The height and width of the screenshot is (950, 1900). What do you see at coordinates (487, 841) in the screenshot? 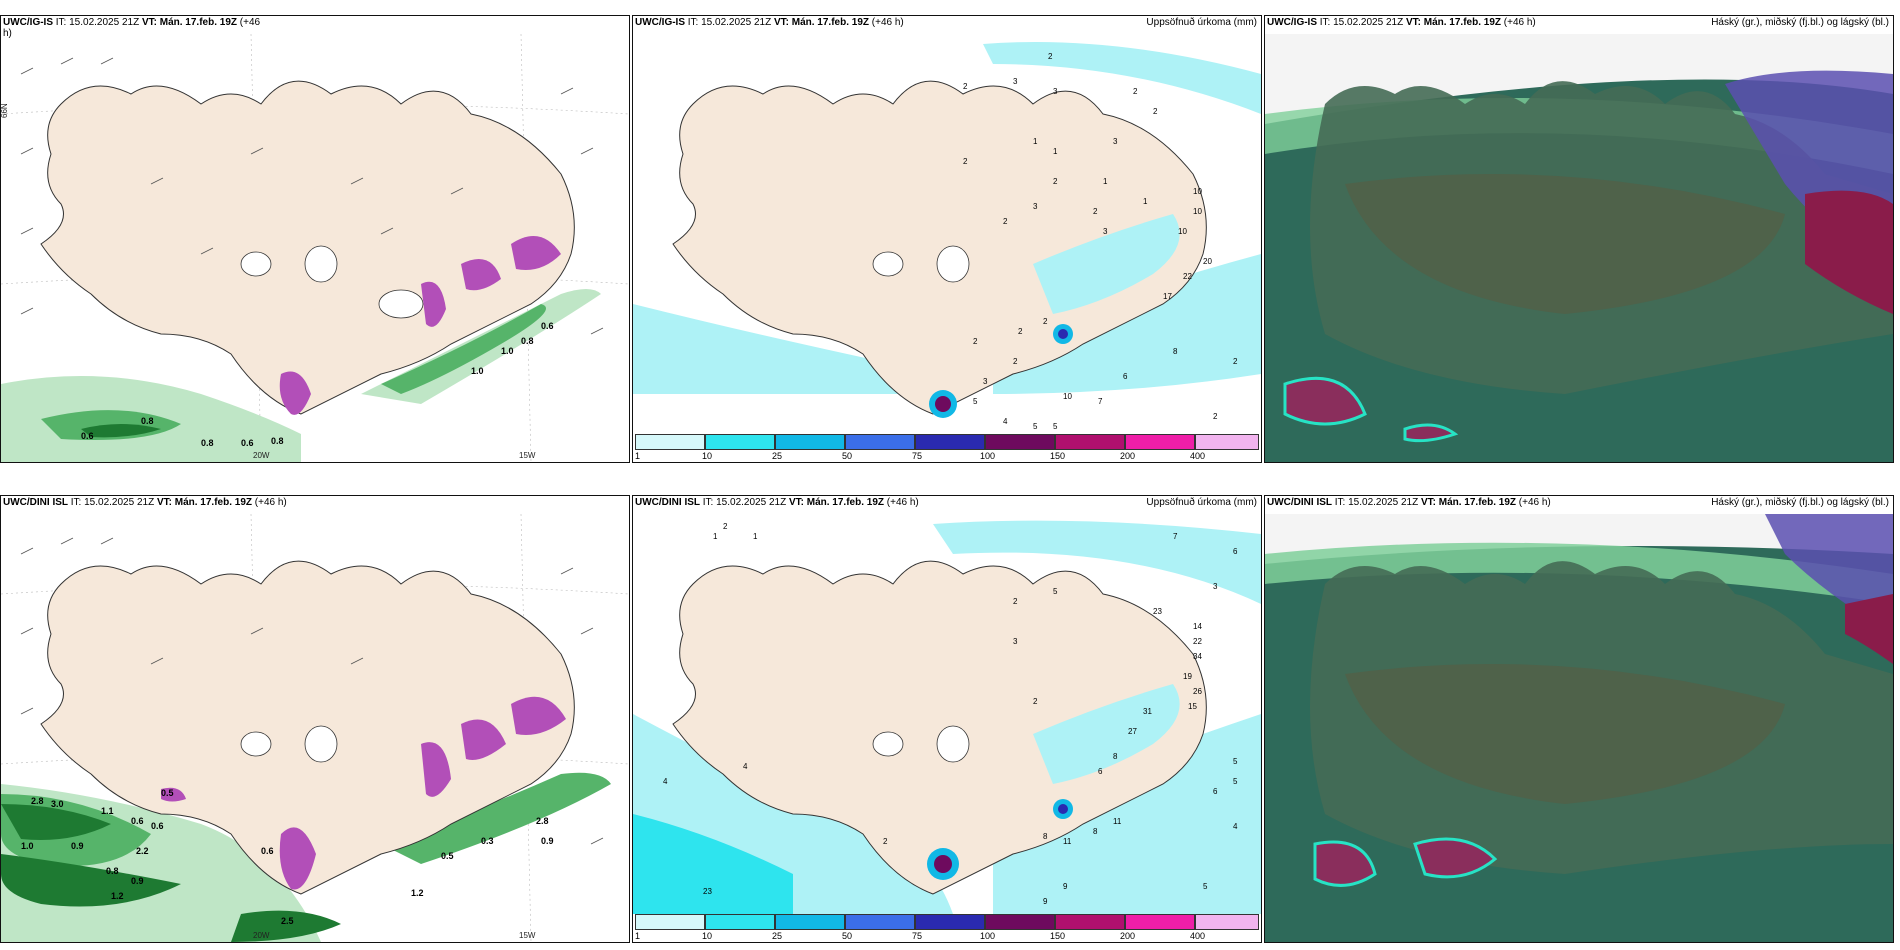
I see `svg-text: 0.3` at bounding box center [487, 841].